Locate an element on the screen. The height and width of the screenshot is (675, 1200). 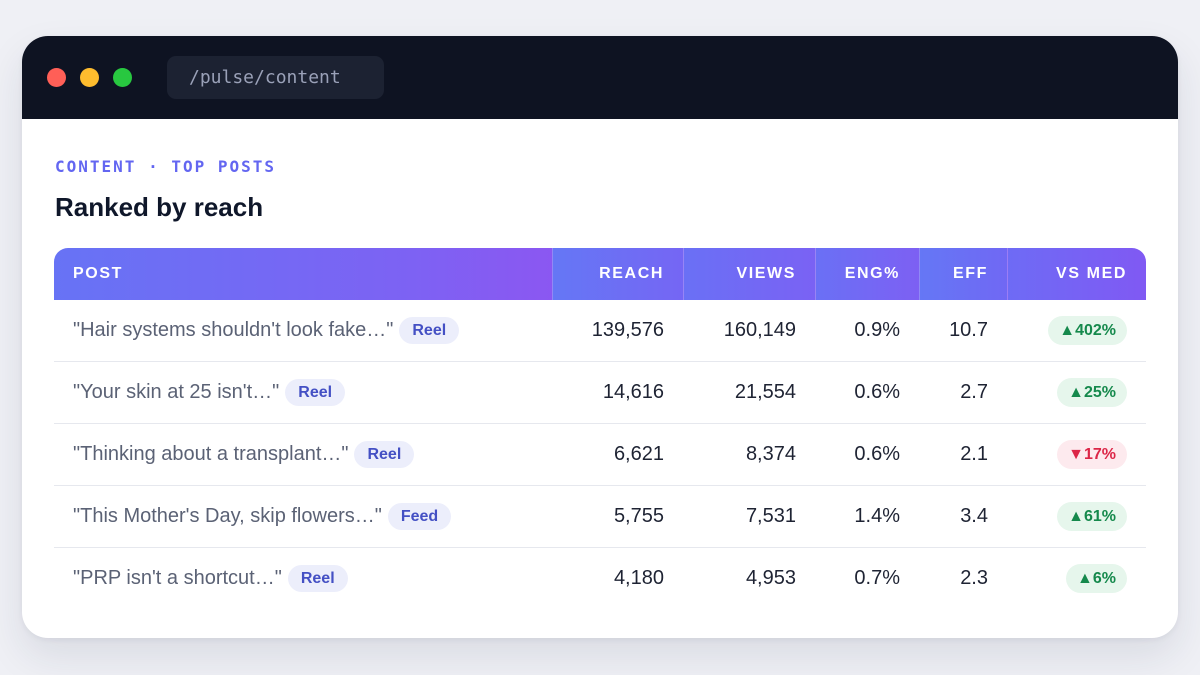
window-titlebar: /pulse/content is located at coordinates (600, 77).